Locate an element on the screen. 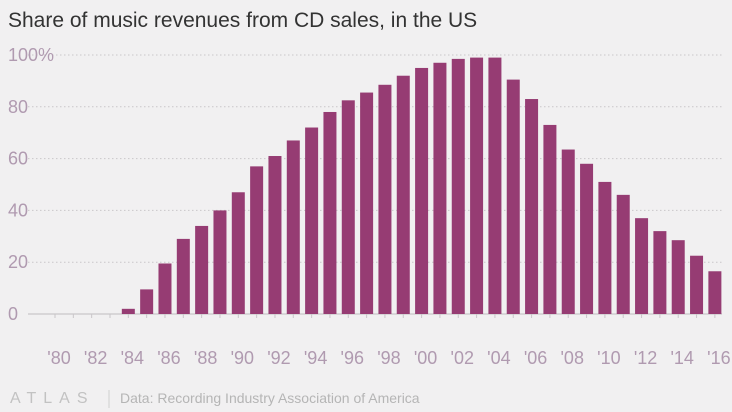  x-tick-label: '92 is located at coordinates (278, 358).